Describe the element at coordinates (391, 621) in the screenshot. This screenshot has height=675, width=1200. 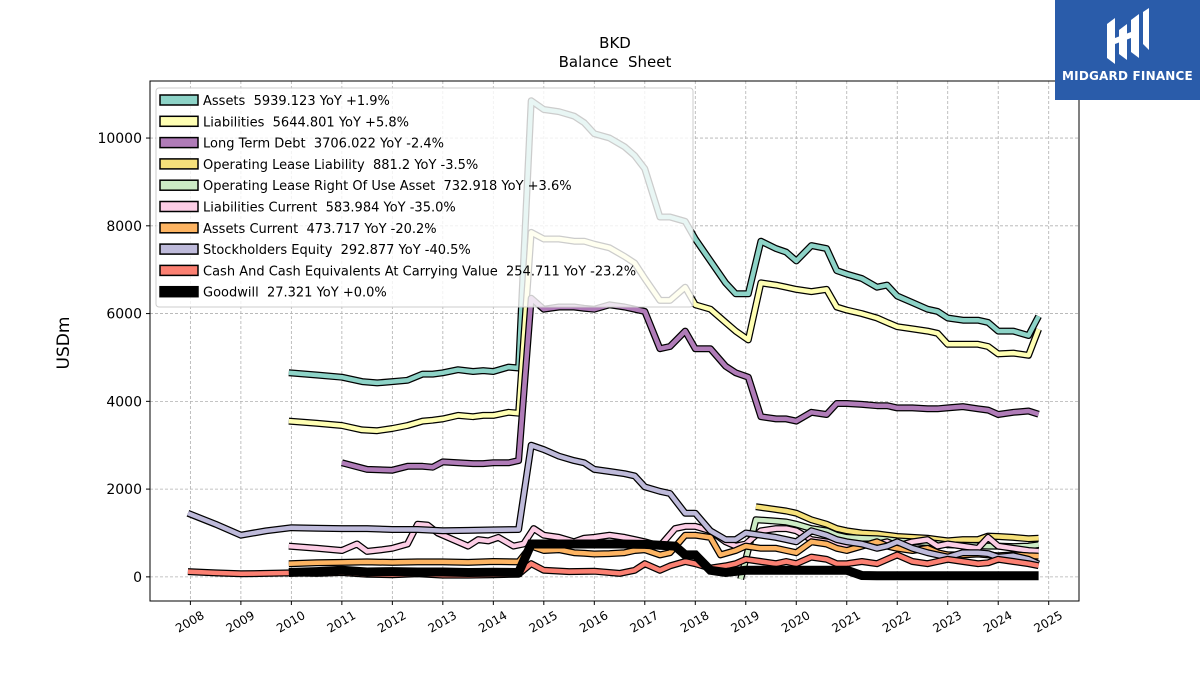
I see `x-tick-label: 2012` at that location.